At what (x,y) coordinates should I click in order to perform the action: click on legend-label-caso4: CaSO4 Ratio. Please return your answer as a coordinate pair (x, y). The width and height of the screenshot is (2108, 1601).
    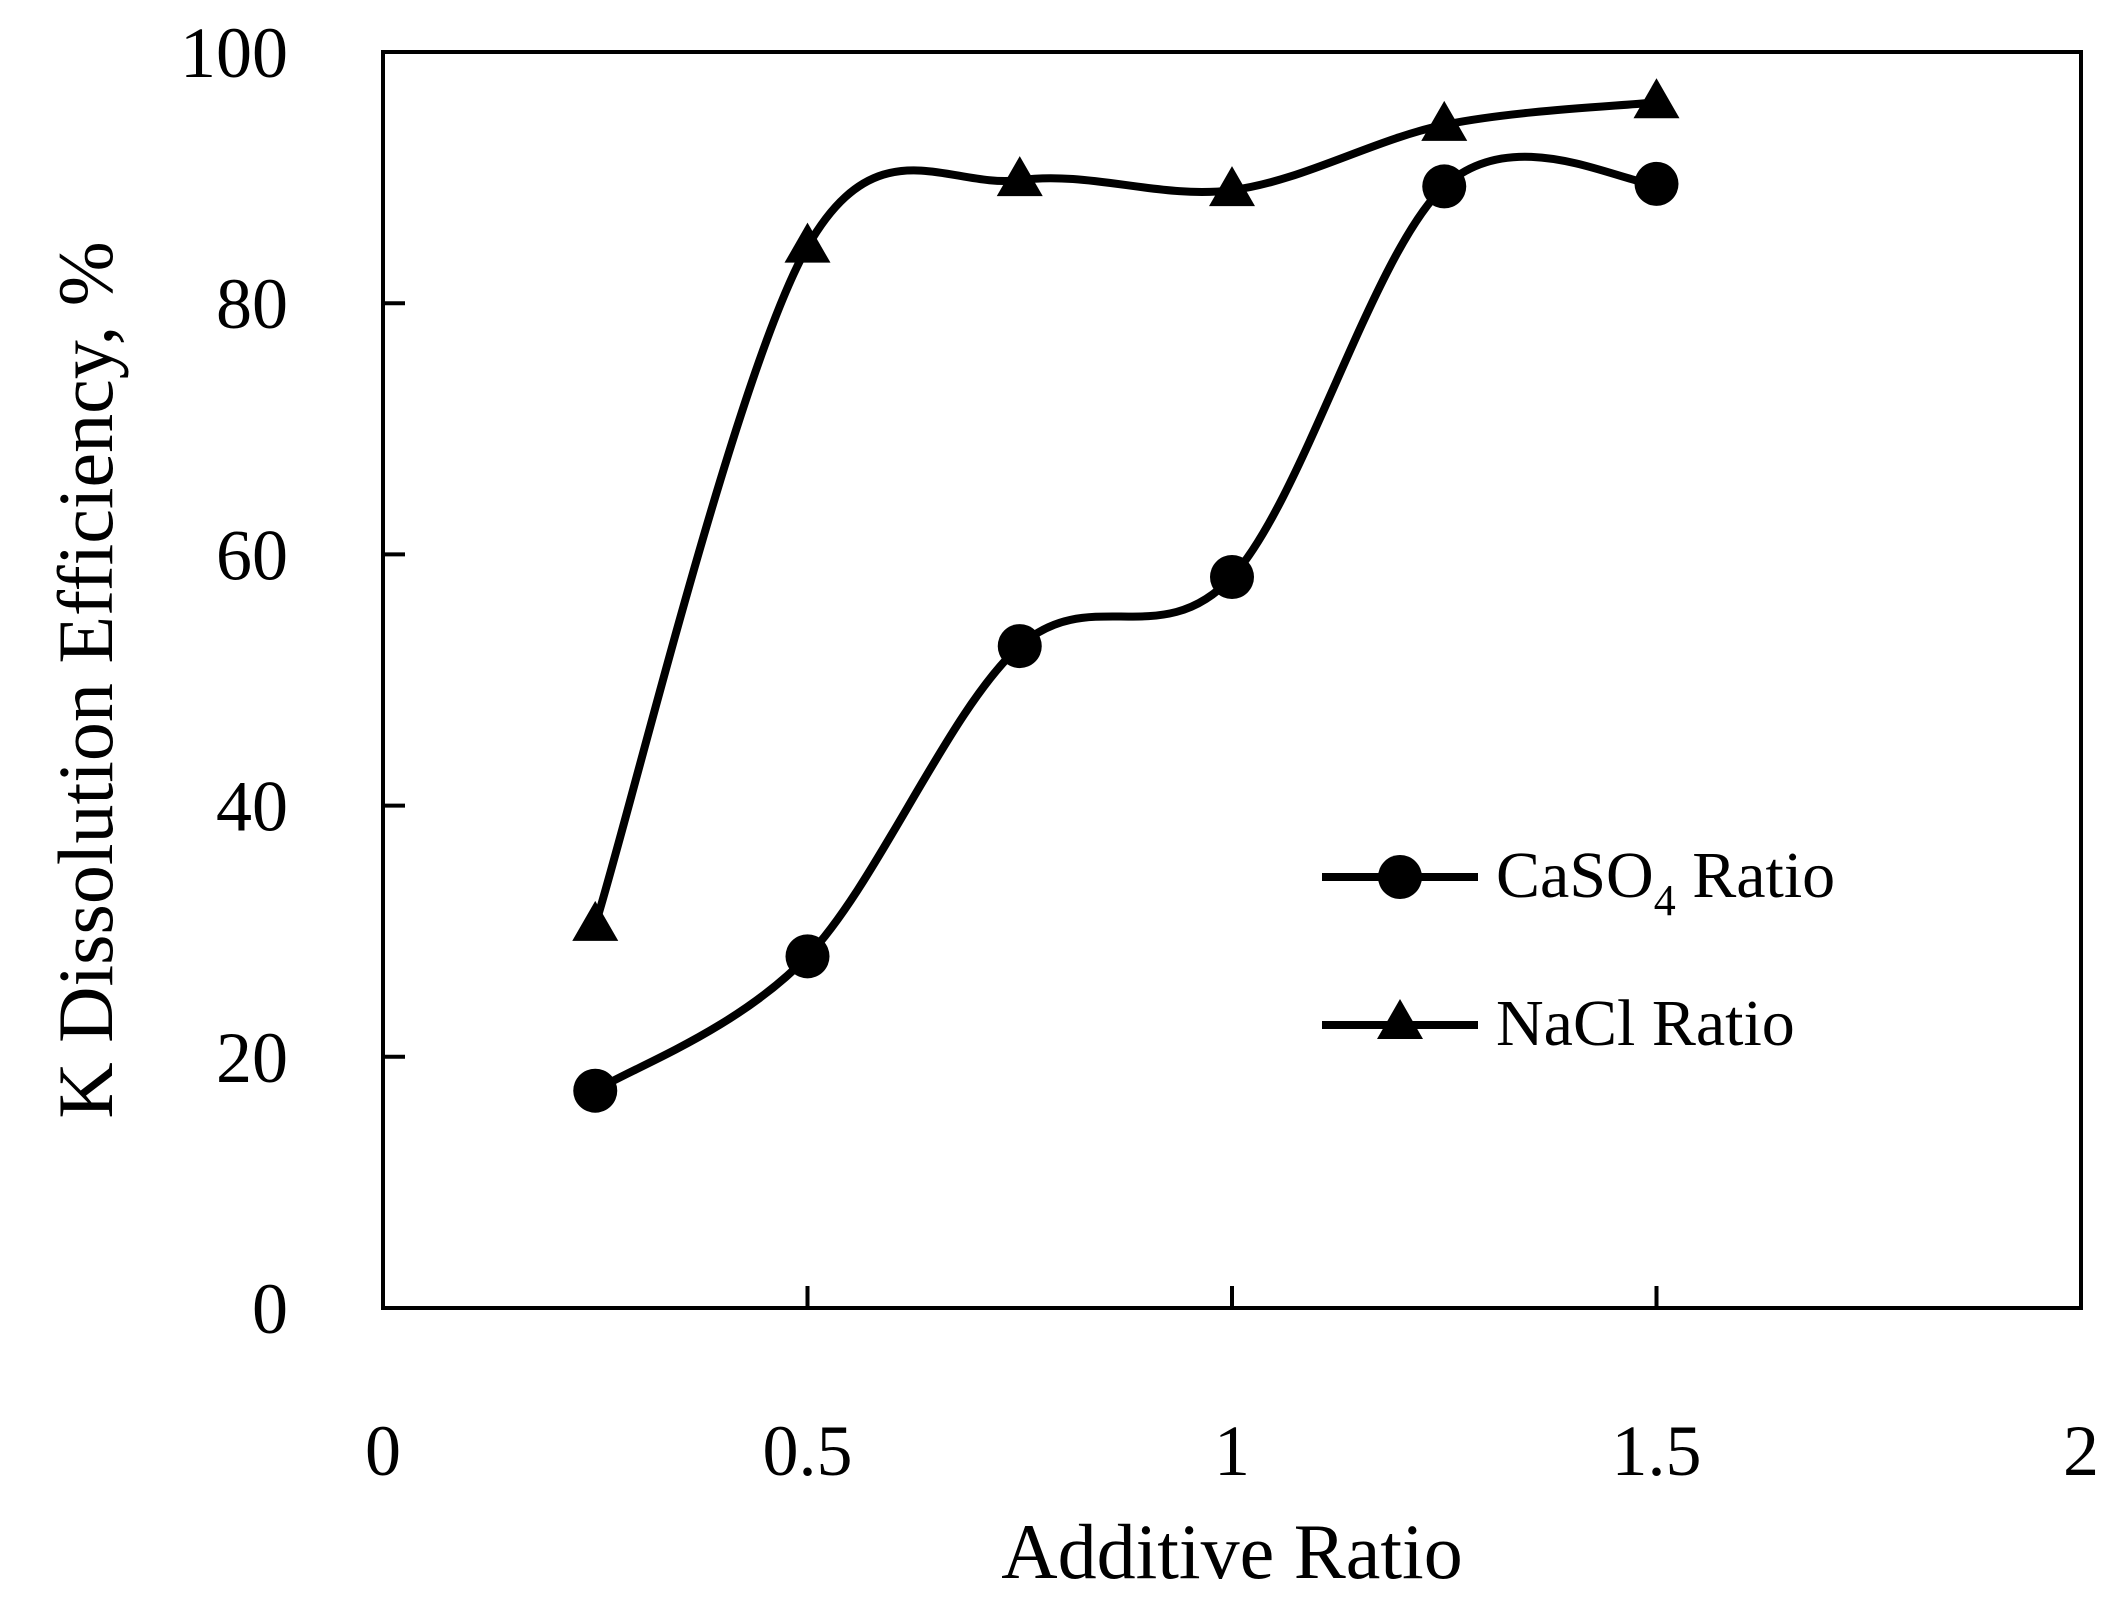
    Looking at the image, I should click on (1665, 882).